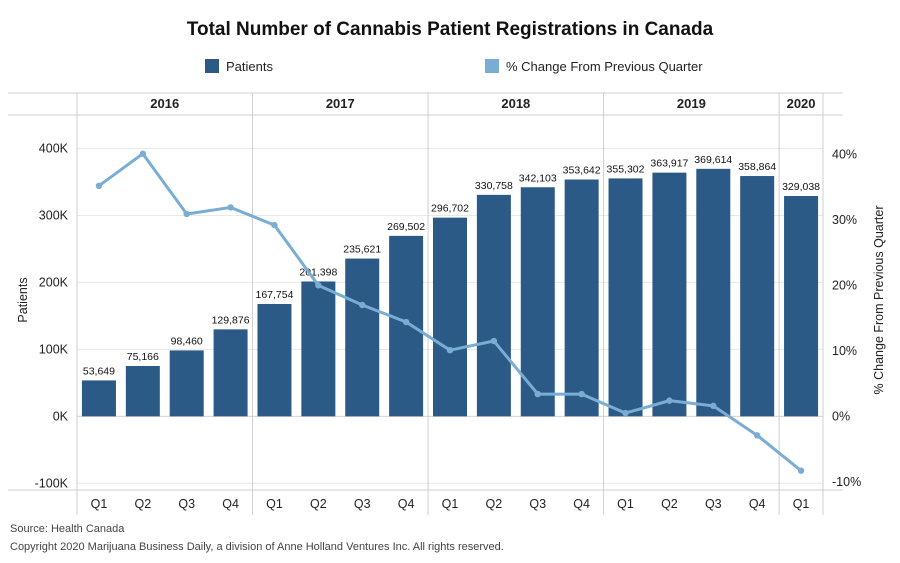  What do you see at coordinates (669, 164) in the screenshot?
I see `bar-label-13: 363,917` at bounding box center [669, 164].